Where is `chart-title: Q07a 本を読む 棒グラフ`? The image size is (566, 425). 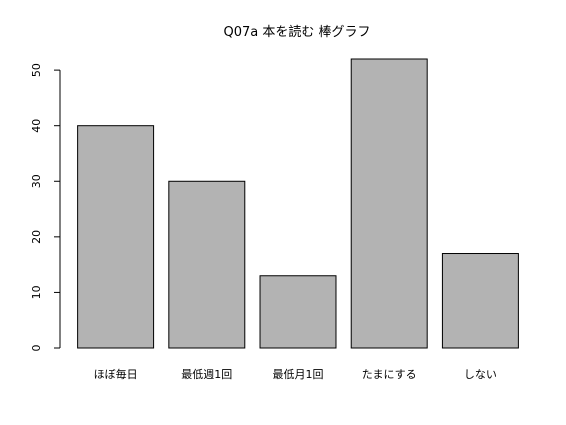 chart-title: Q07a 本を読む 棒グラフ is located at coordinates (296, 32).